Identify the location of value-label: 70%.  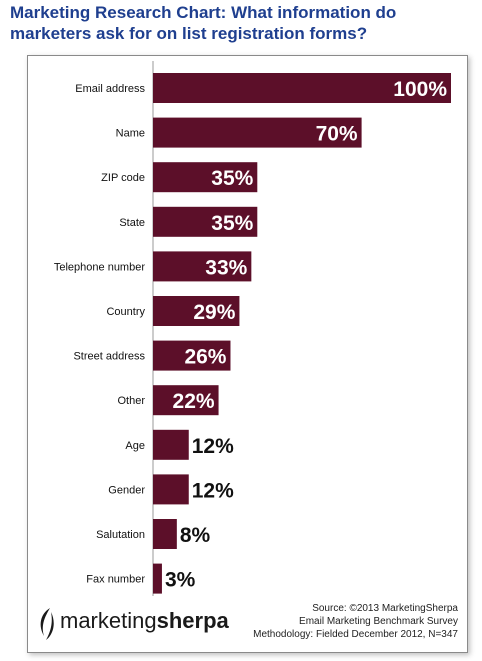
(337, 134).